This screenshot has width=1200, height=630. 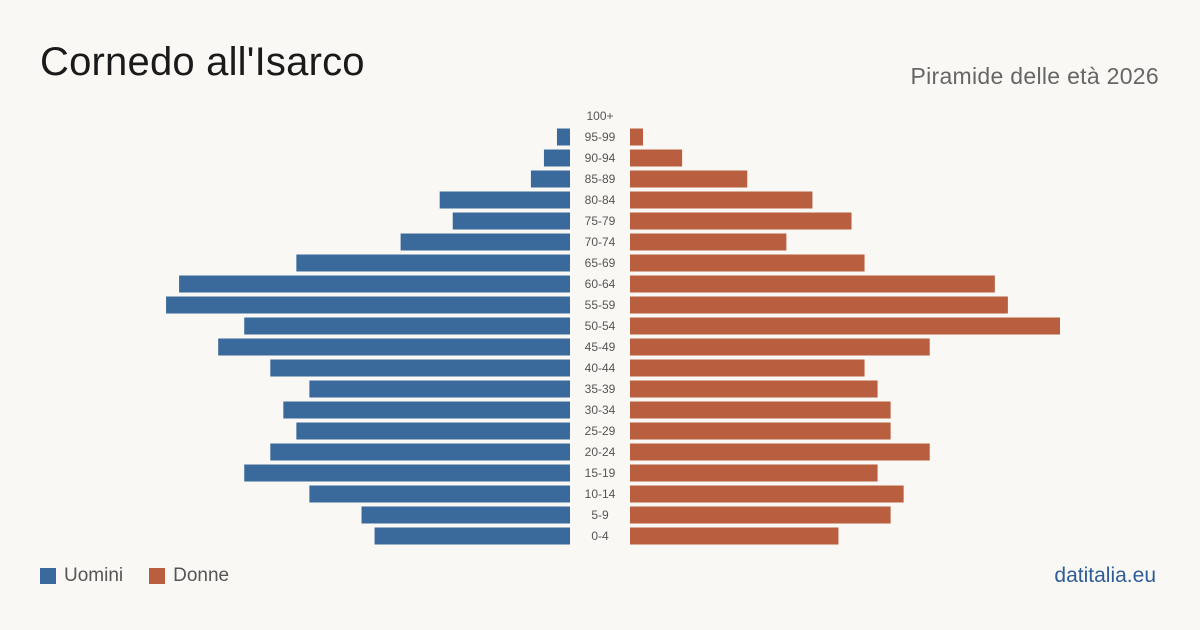 I want to click on source-link: datitalia.eu, so click(x=1105, y=575).